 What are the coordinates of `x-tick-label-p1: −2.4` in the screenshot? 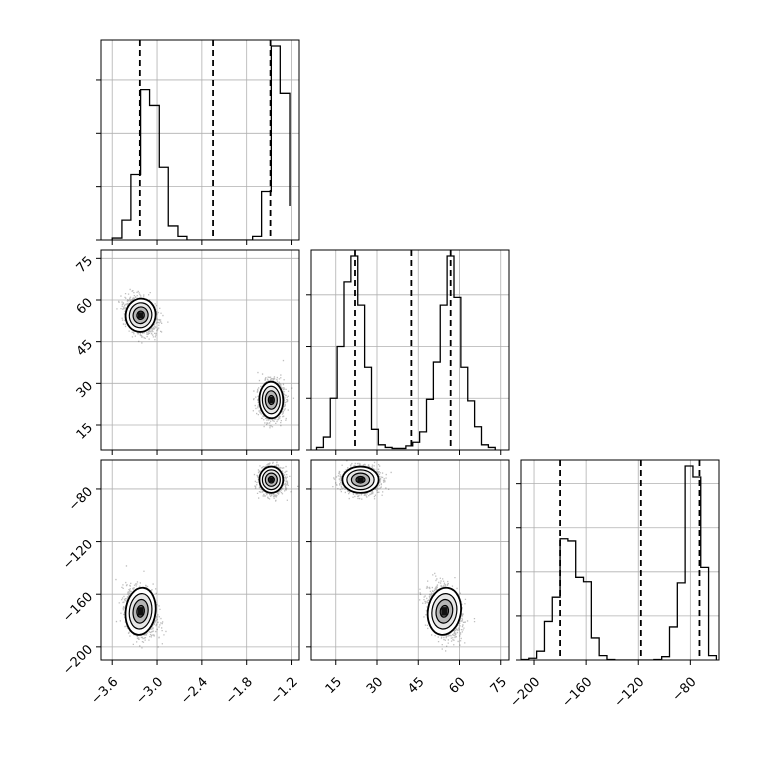 It's located at (194, 691).